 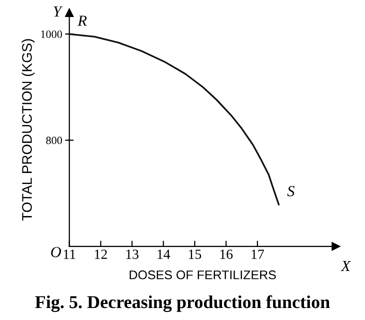 I want to click on x-axis-title: DOSES OF FERTILIZERS, so click(x=203, y=275).